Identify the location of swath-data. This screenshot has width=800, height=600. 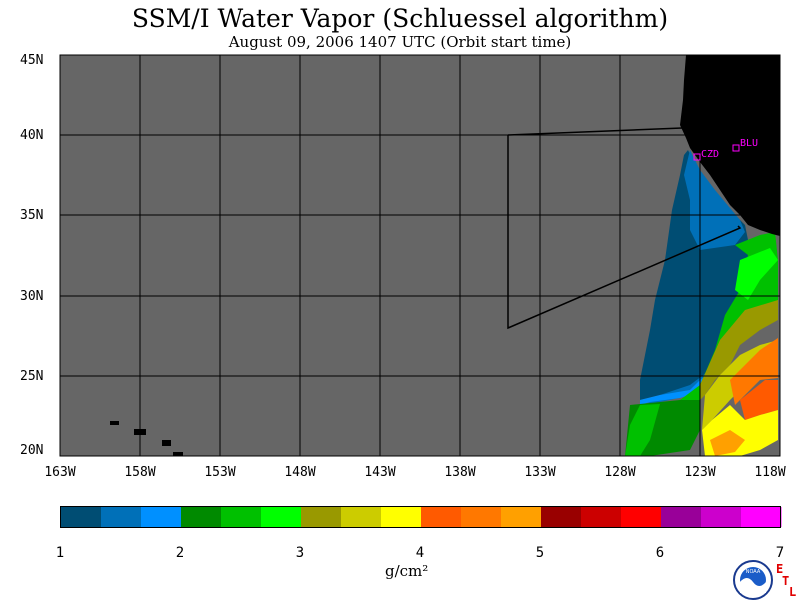
(701, 303).